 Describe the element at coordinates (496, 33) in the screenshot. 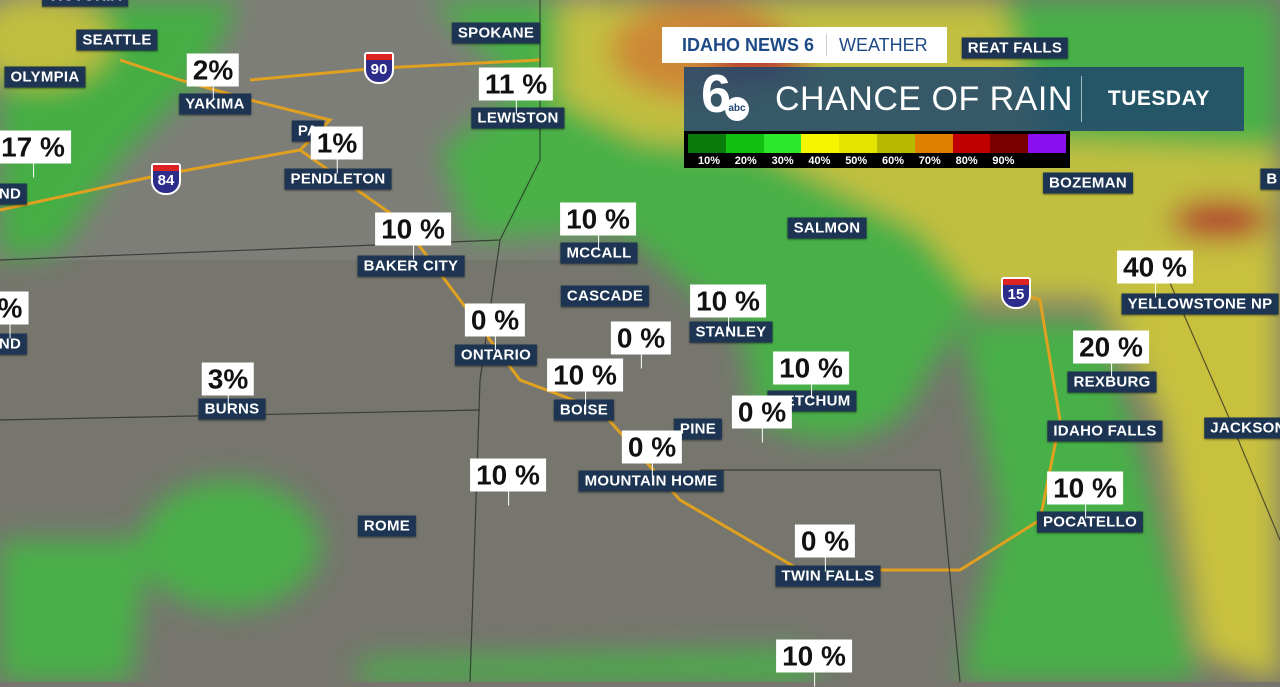

I see `city-label: SPOKANE` at that location.